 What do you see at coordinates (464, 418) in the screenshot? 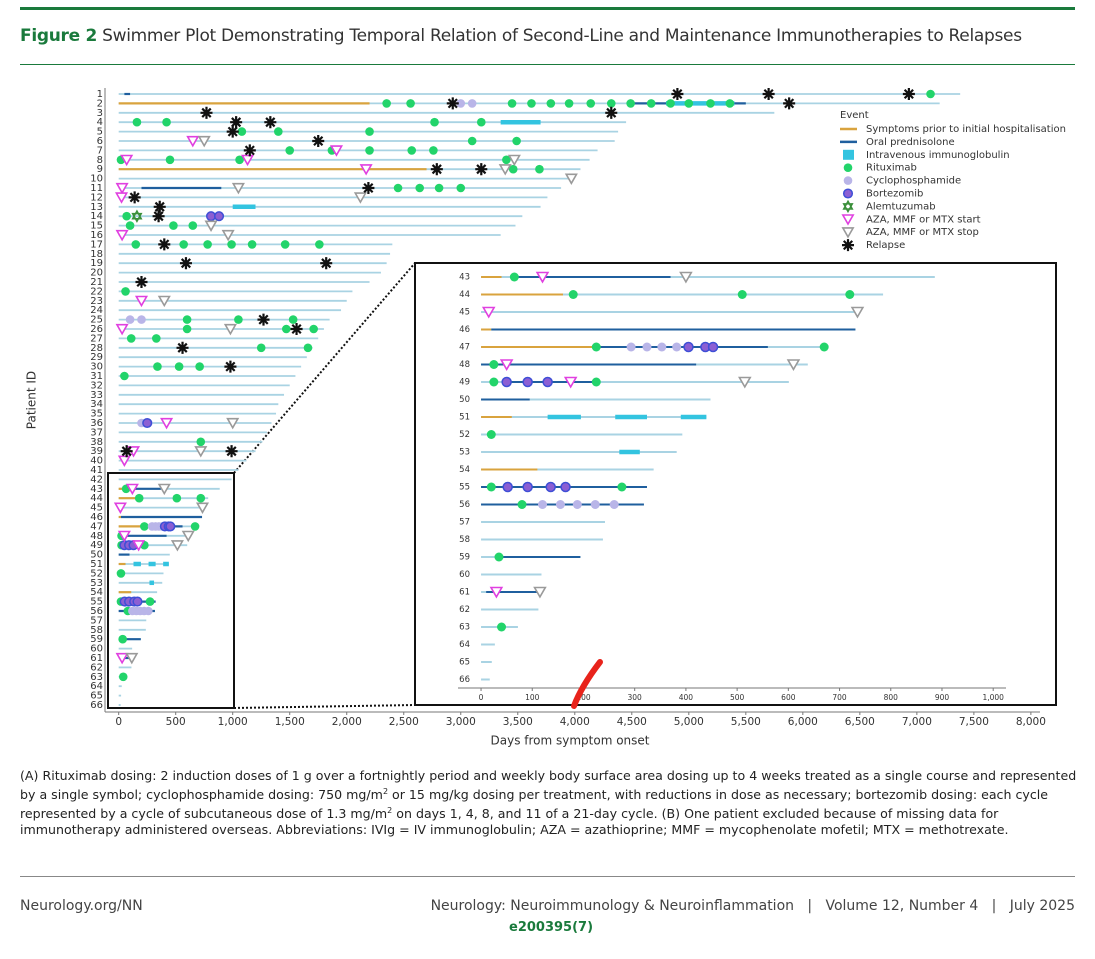
I see `patient-id: 51` at bounding box center [464, 418].